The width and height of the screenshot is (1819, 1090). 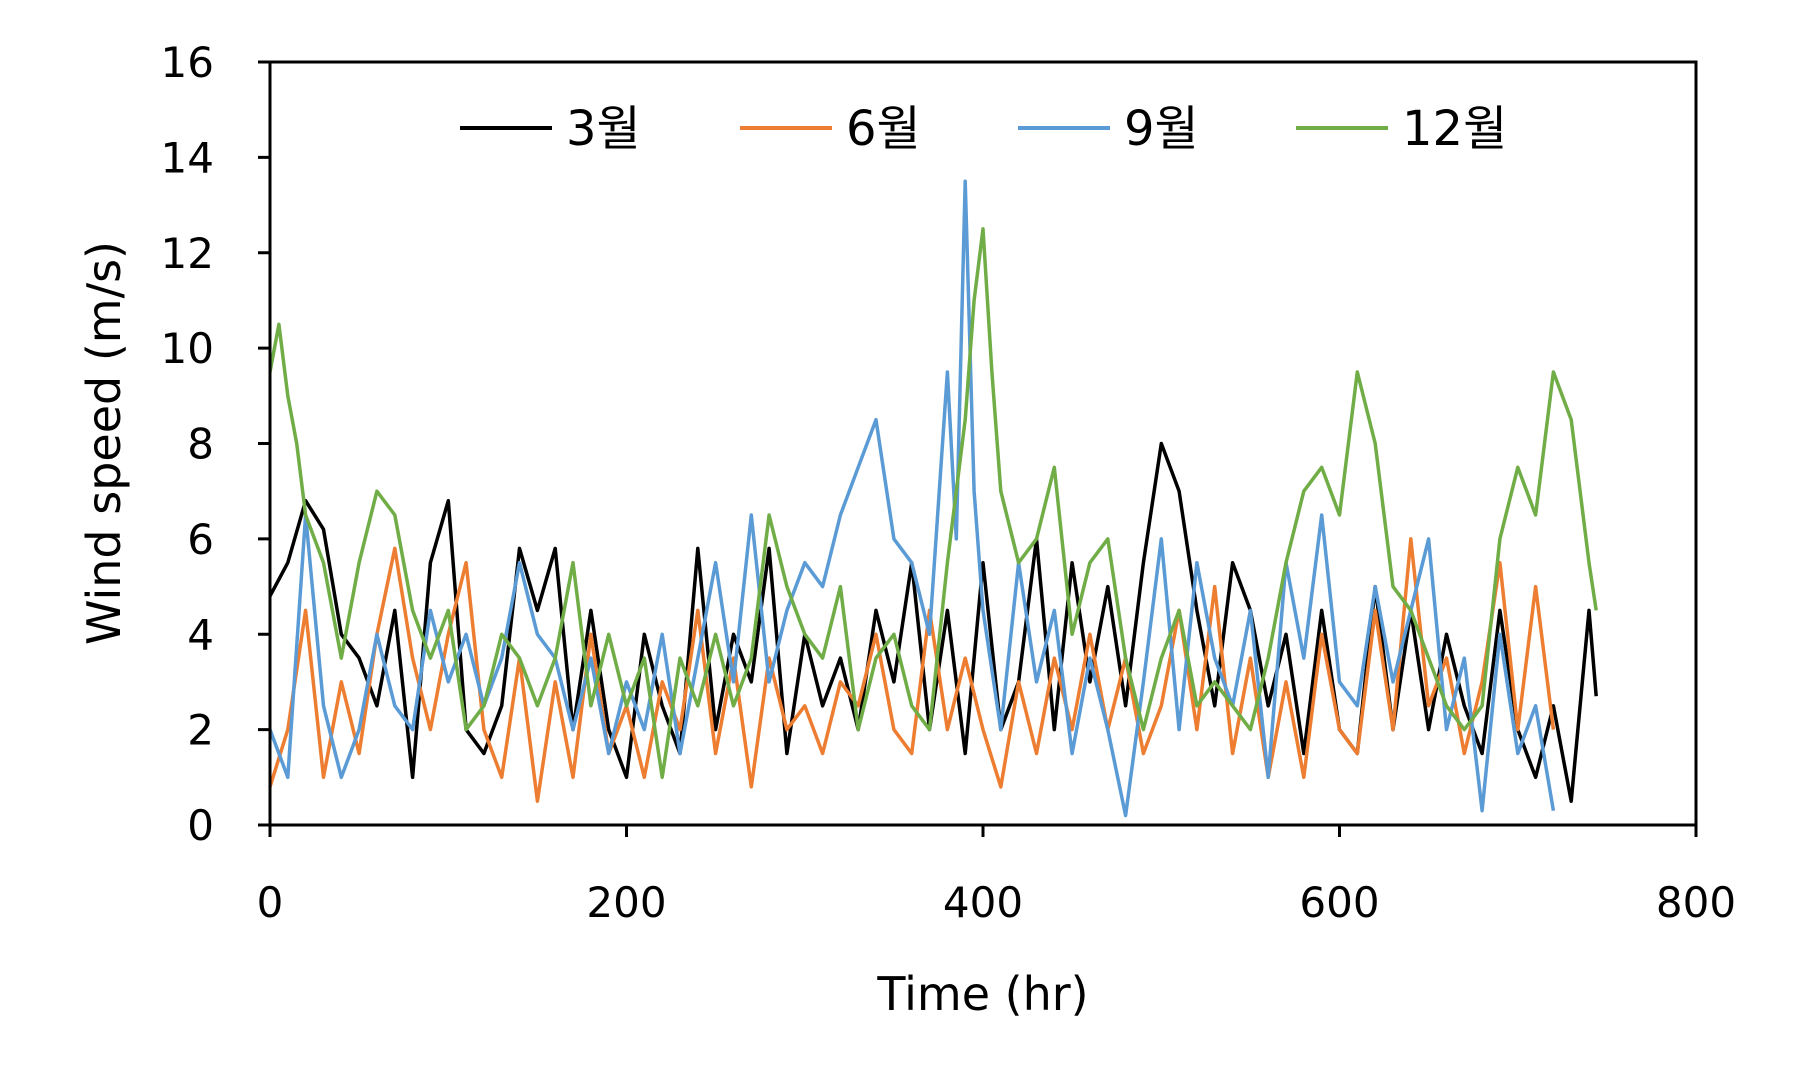 I want to click on x-tick-label: 400, so click(x=983, y=902).